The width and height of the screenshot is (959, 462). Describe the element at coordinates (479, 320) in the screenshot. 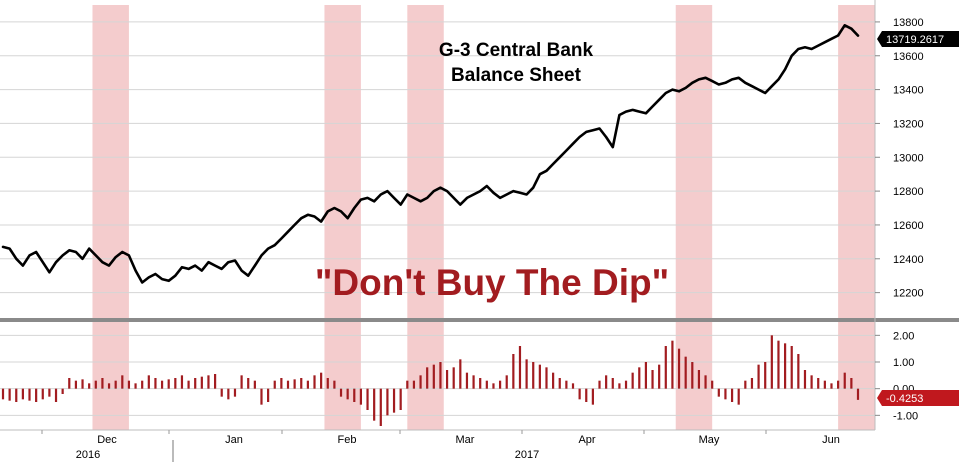

I see `panel-separator` at that location.